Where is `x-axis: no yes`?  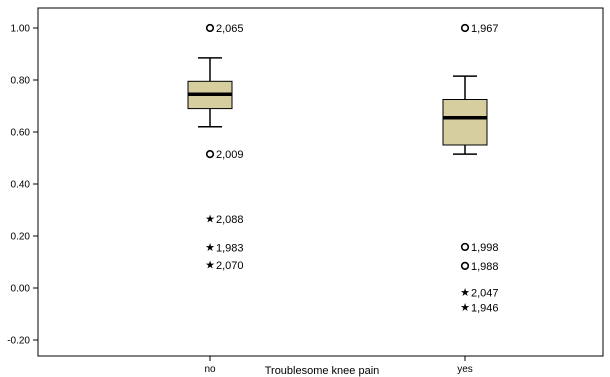 x-axis: no yes is located at coordinates (338, 365).